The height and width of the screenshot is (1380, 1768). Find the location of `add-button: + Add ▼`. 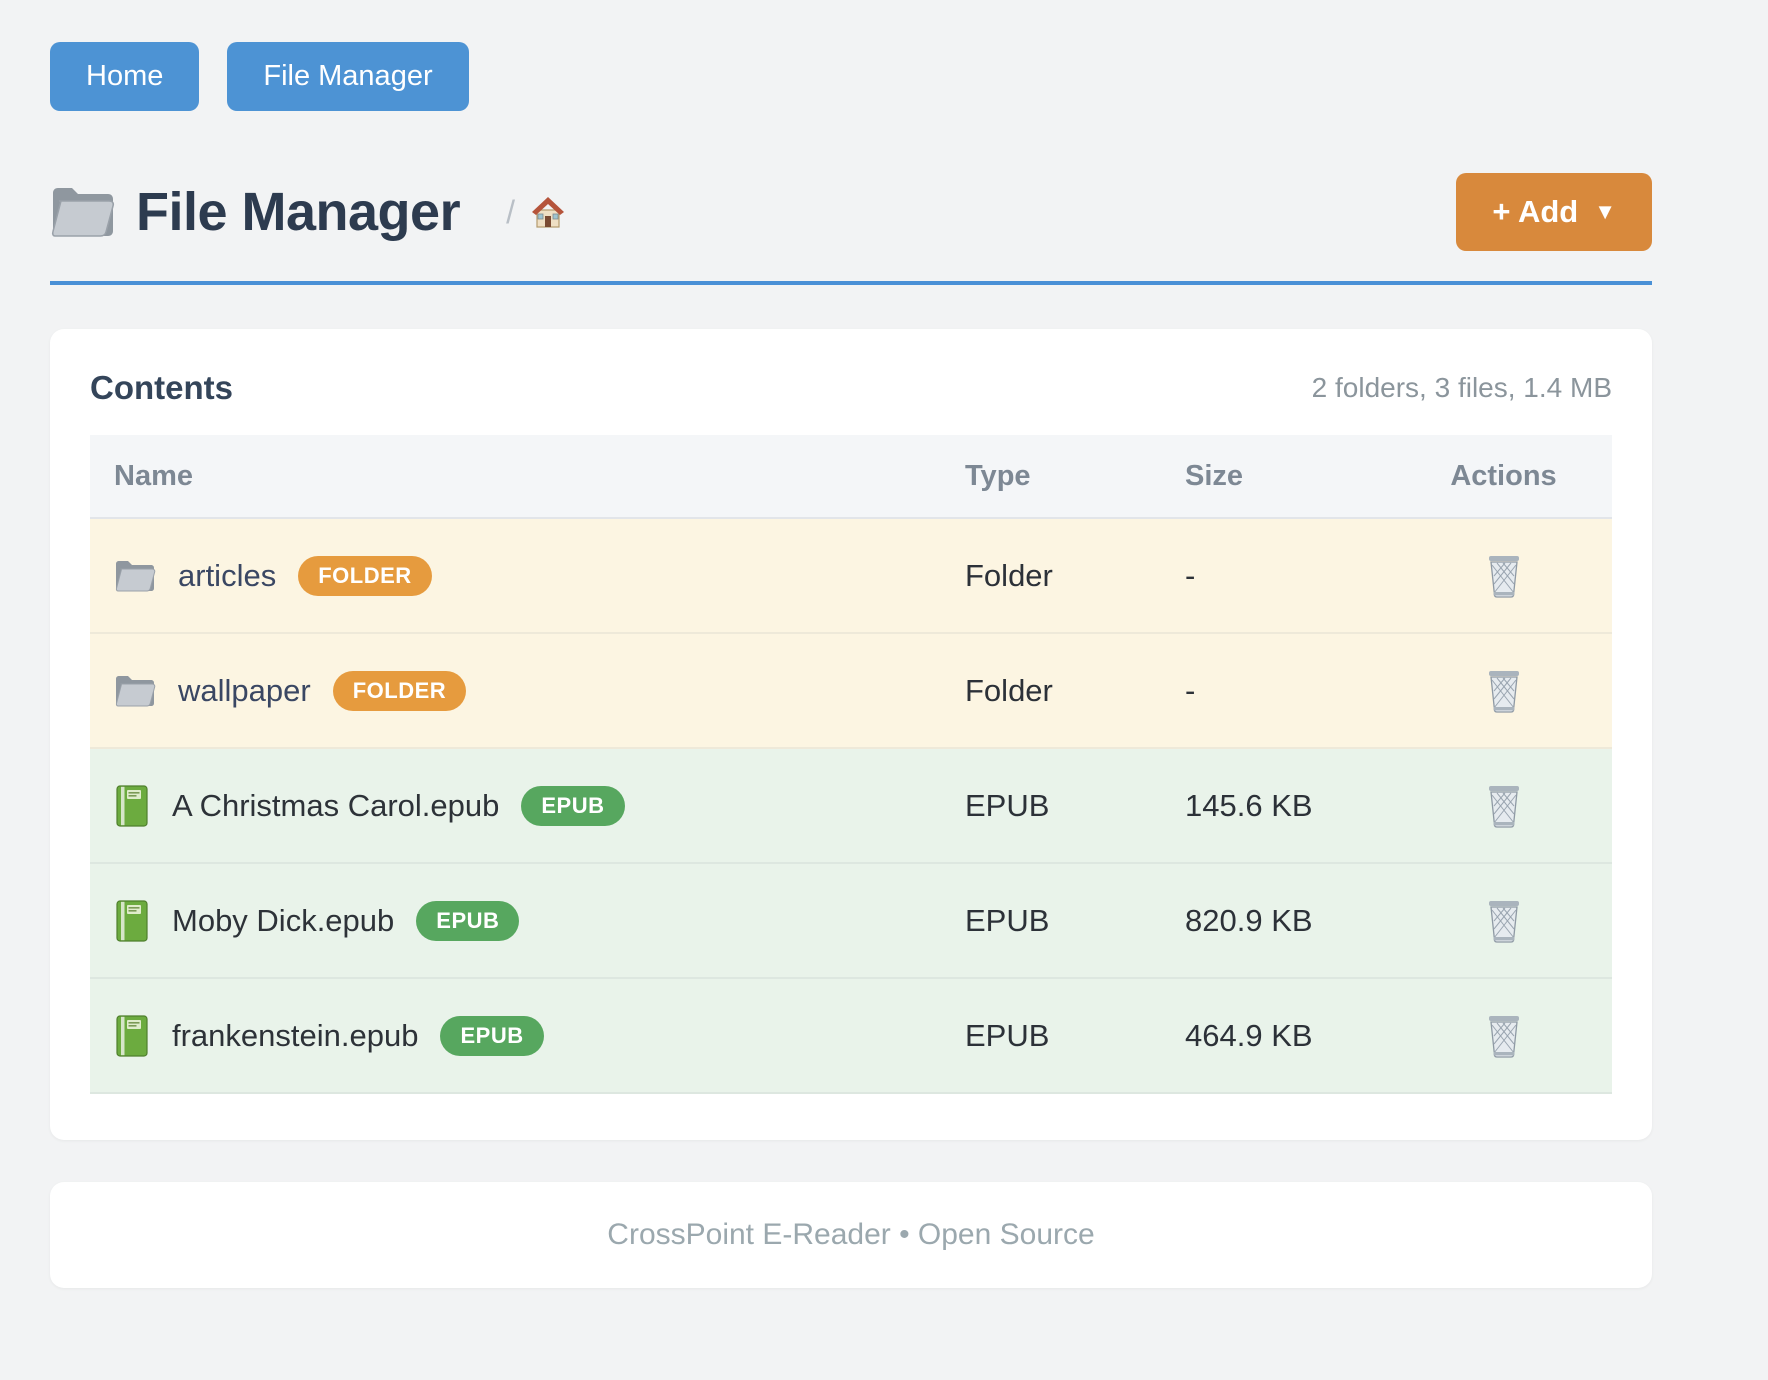

add-button: + Add ▼ is located at coordinates (1554, 212).